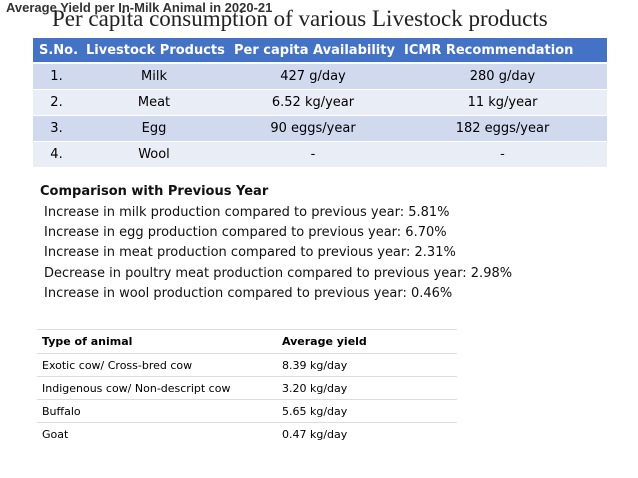 The width and height of the screenshot is (638, 478). I want to click on table-cell: Wool, so click(154, 154).